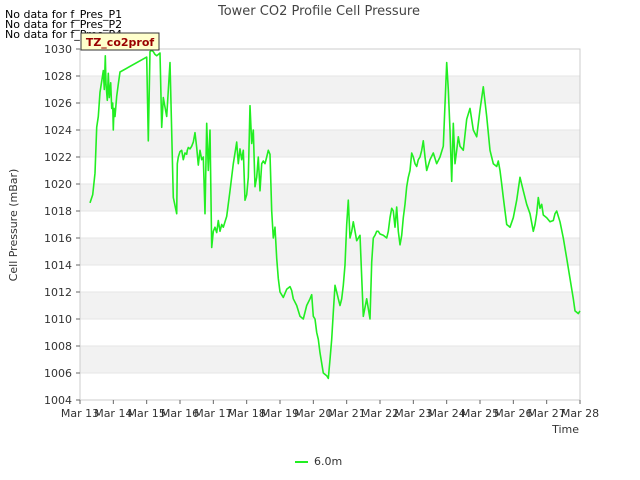 This screenshot has width=640, height=480. What do you see at coordinates (58, 292) in the screenshot?
I see `y-tick-label: 1012` at bounding box center [58, 292].